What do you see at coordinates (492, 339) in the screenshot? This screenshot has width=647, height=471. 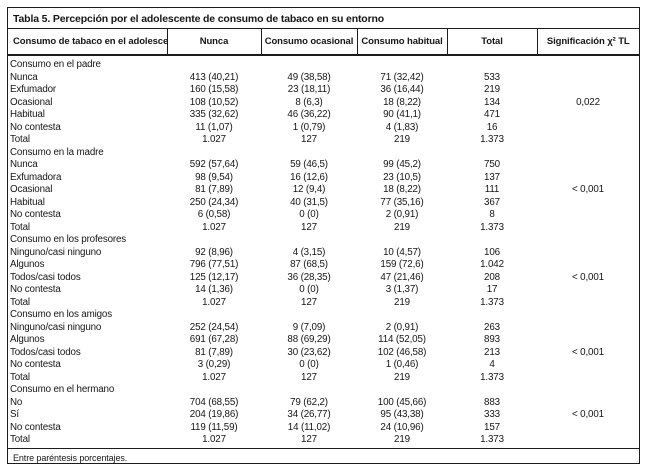 I see `table-cell: 893` at bounding box center [492, 339].